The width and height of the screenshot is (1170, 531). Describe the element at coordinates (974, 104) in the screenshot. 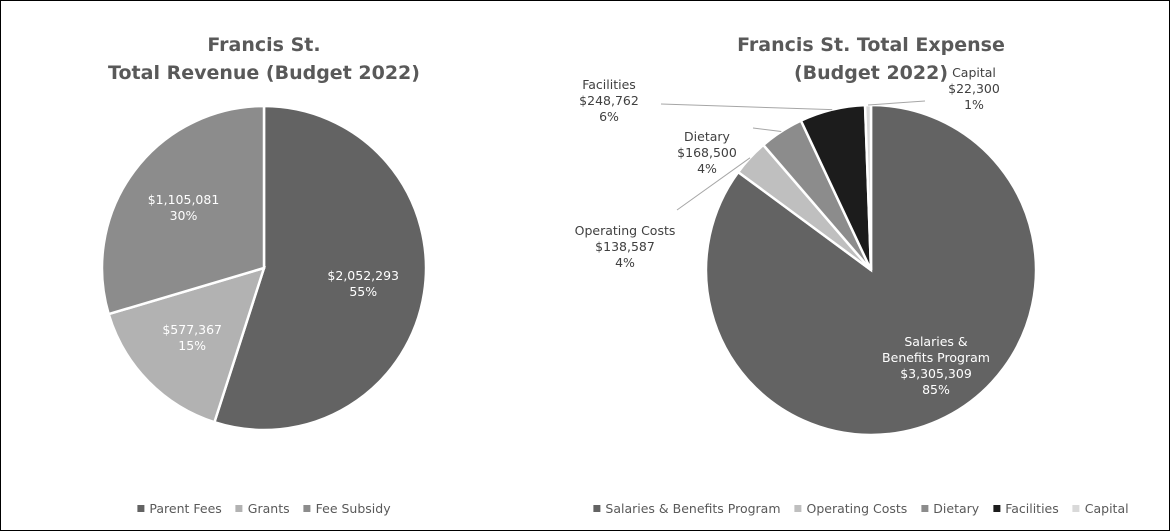

I see `label-percent: 1%` at that location.